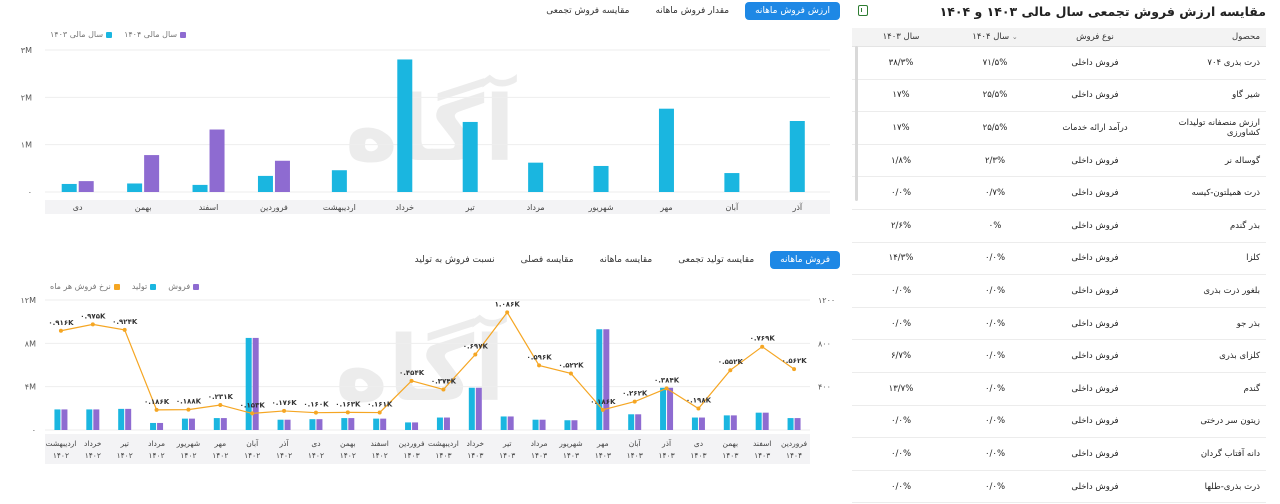 The height and width of the screenshot is (504, 1280). What do you see at coordinates (1059, 63) in the screenshot?
I see `table-row: ذرت بذری ۷۰۴ فروش داخلی ۷۱/۵% ۳۸/۳%` at bounding box center [1059, 63].